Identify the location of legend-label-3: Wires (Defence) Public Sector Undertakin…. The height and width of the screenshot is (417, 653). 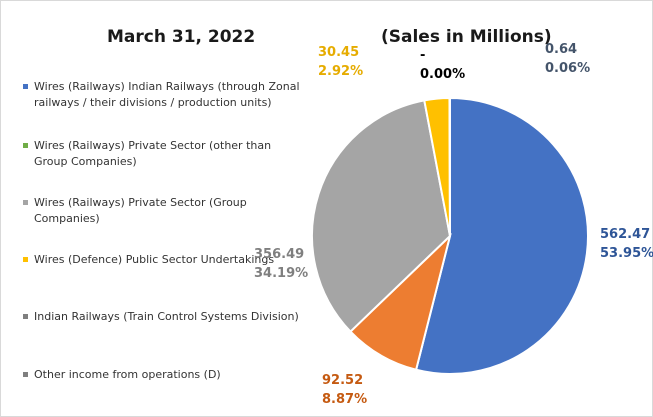
(154, 259).